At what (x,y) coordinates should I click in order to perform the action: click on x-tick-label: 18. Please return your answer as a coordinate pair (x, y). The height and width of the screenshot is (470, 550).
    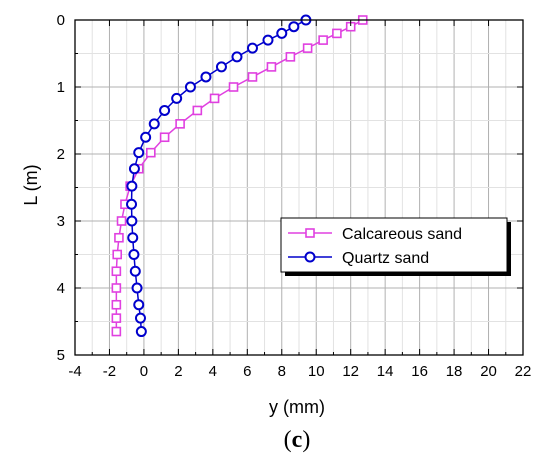
    Looking at the image, I should click on (454, 371).